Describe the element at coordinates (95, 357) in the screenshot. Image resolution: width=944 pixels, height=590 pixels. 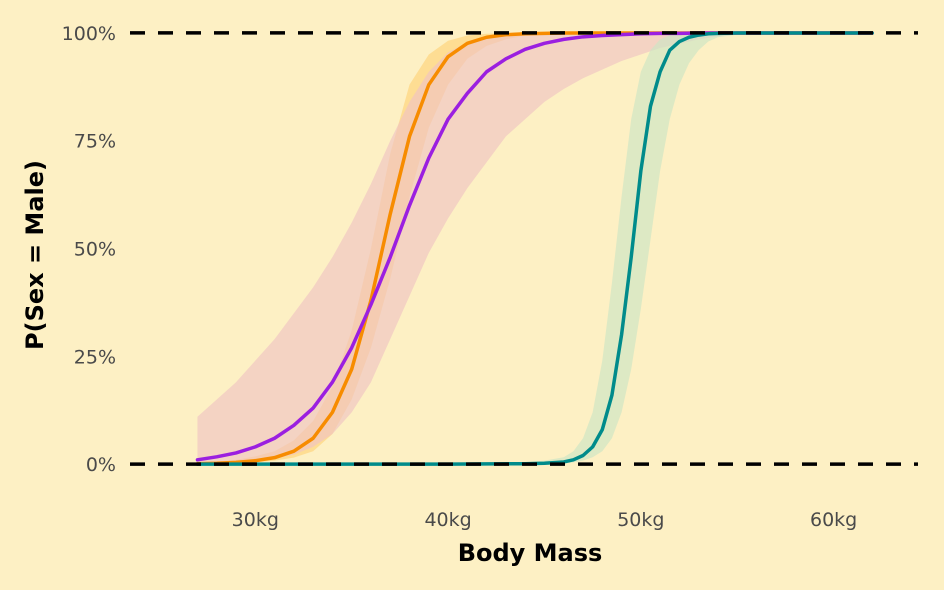
I see `y-tick-label: 25%` at that location.